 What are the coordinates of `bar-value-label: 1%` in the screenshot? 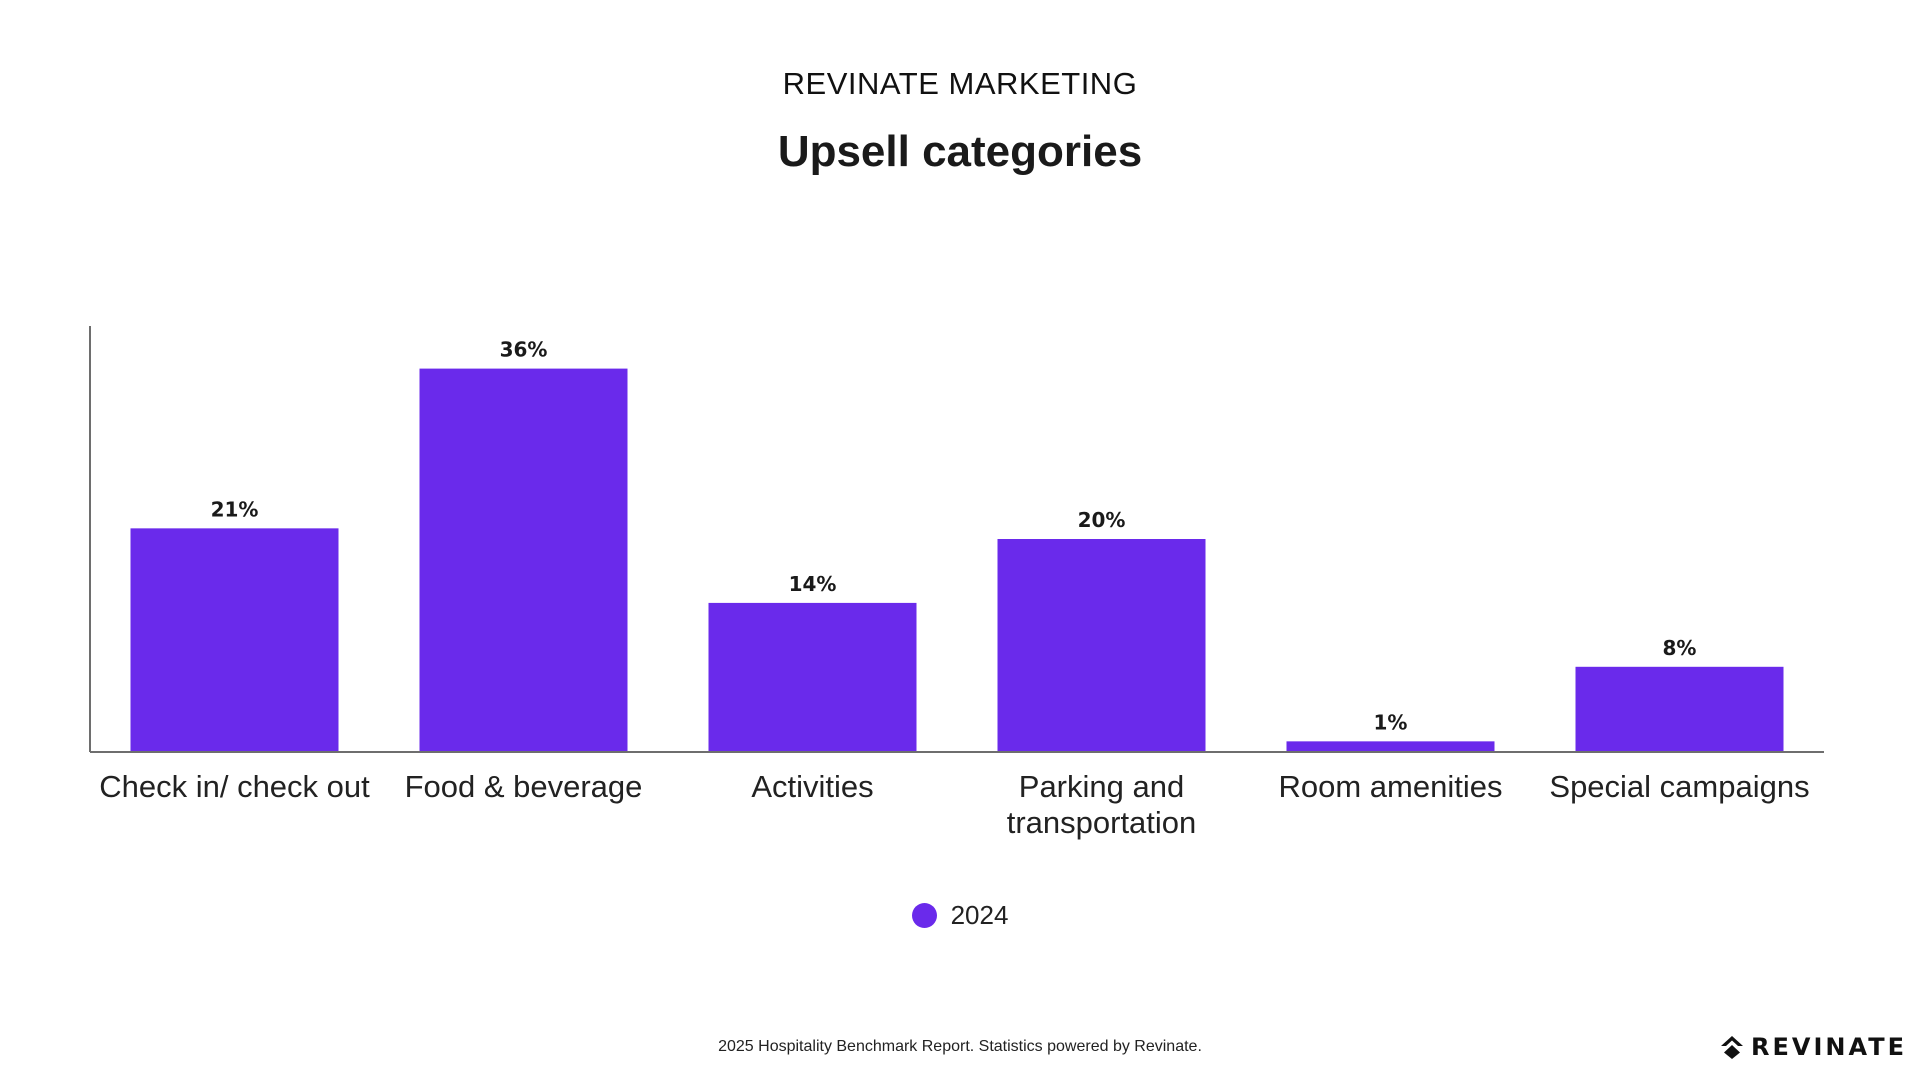 It's located at (1391, 722).